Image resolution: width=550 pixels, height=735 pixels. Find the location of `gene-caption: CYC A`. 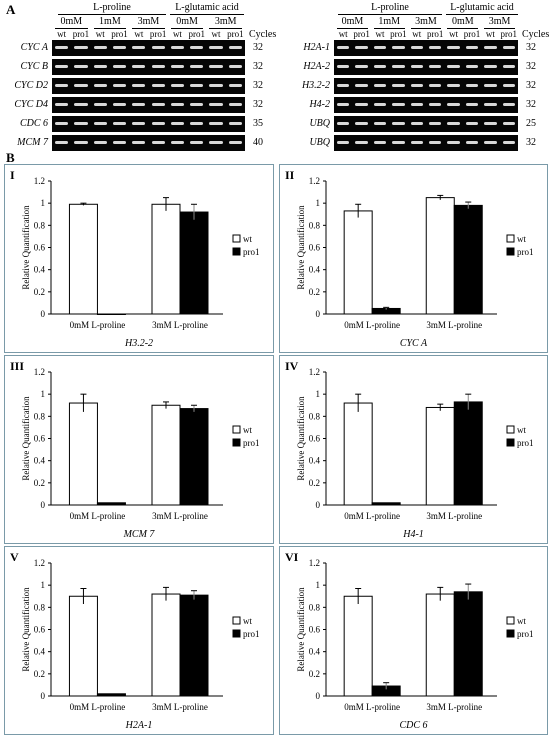

gene-caption: CYC A is located at coordinates (414, 343).